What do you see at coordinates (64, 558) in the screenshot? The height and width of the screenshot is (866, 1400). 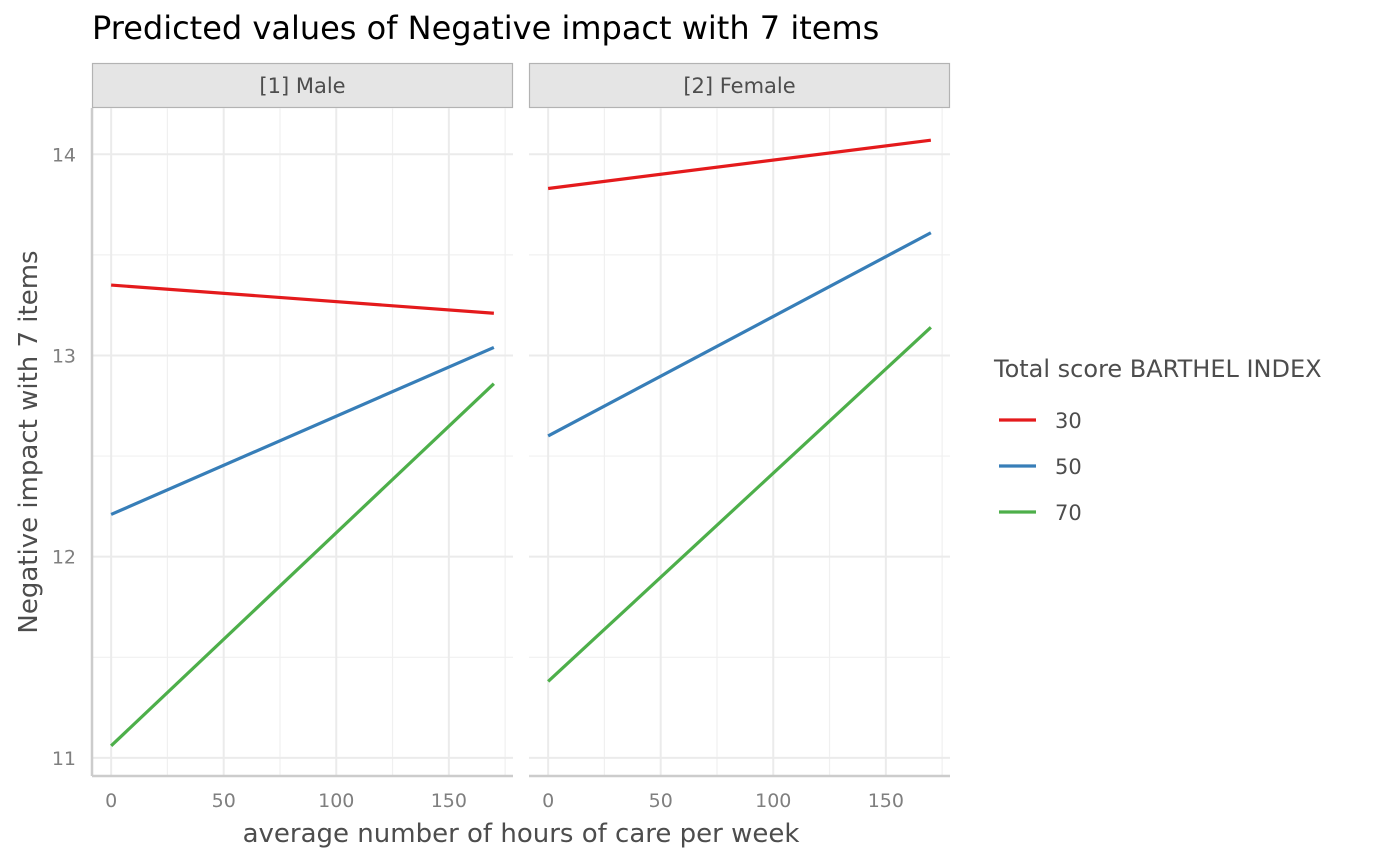 I see `y-tick-label: 12` at bounding box center [64, 558].